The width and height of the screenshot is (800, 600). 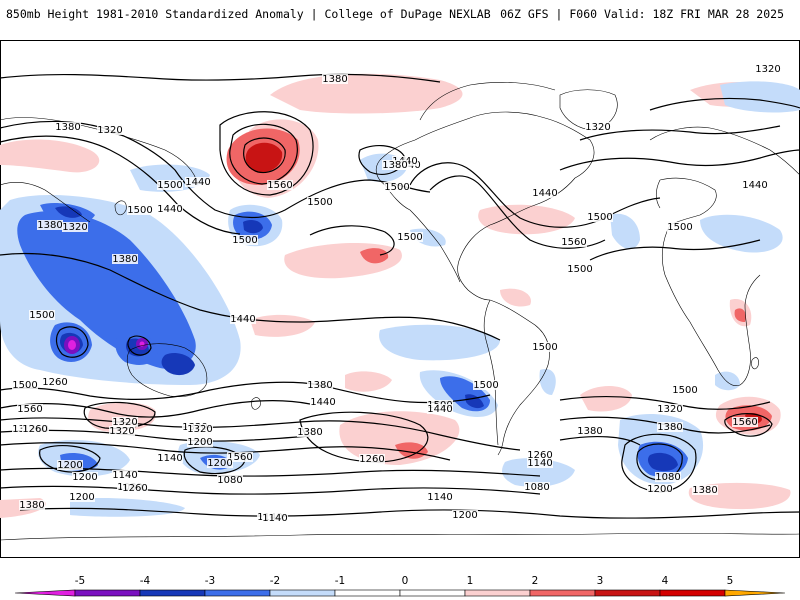 I want to click on colorbar-tick-label: -4, so click(x=145, y=581).